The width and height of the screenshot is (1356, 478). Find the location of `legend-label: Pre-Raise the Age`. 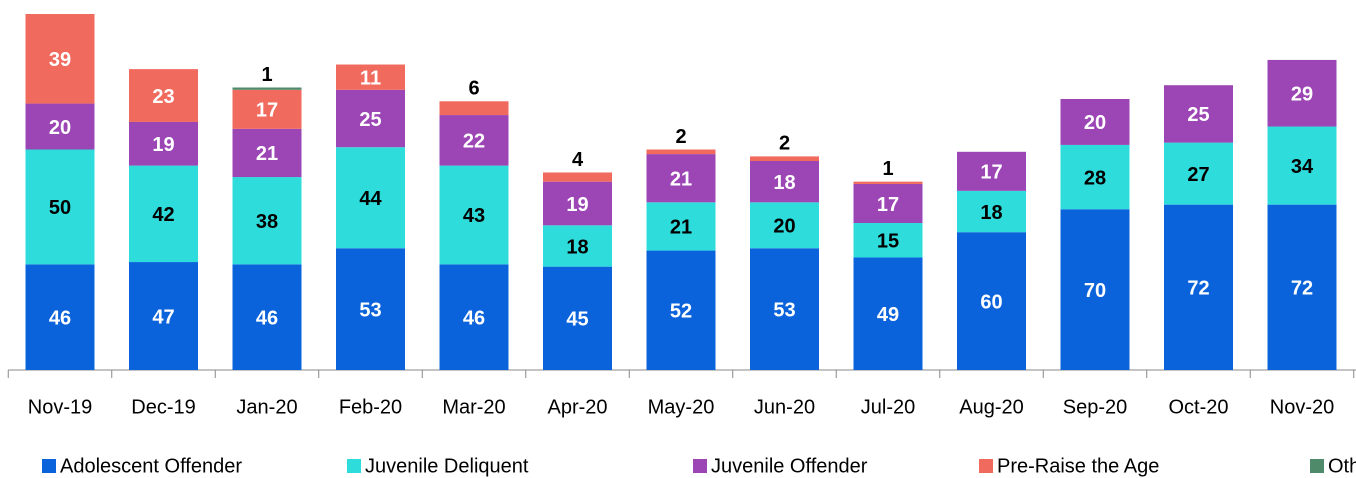

legend-label: Pre-Raise the Age is located at coordinates (1078, 466).